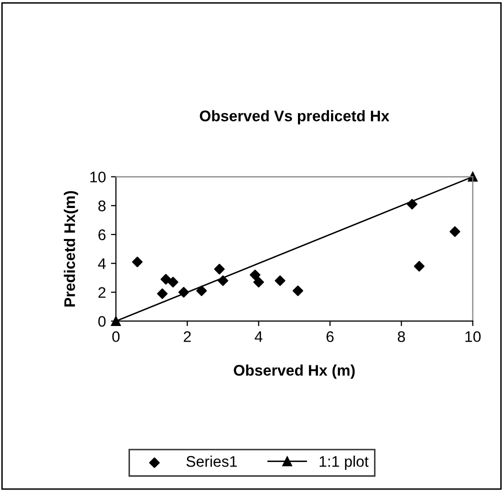  Describe the element at coordinates (258, 336) in the screenshot. I see `x-tick-label: 4` at that location.